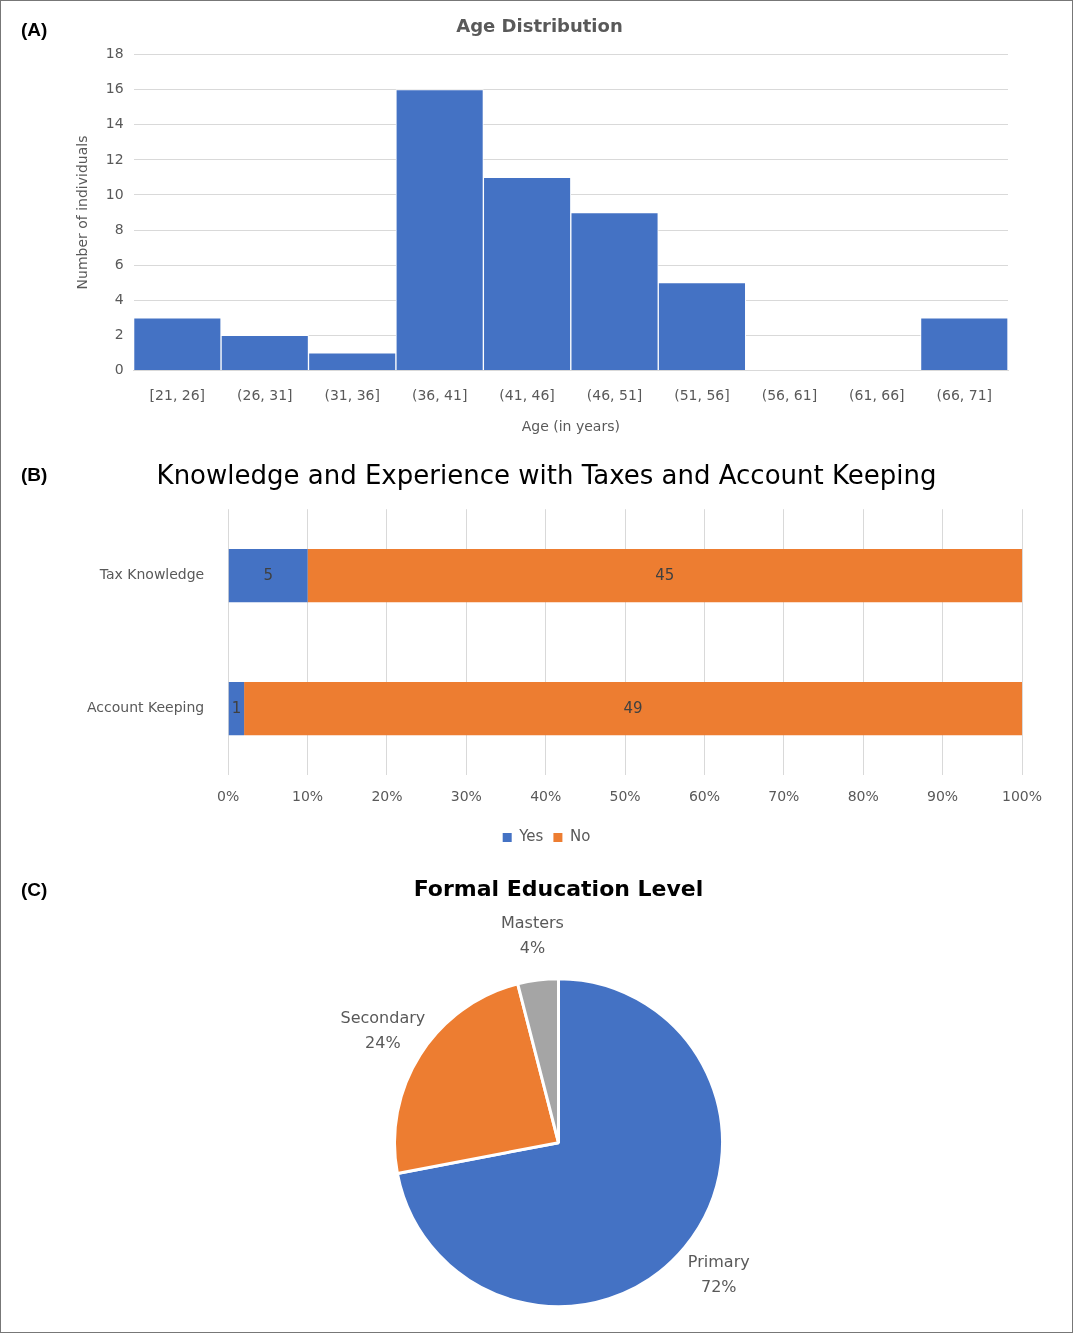  Describe the element at coordinates (718, 1287) in the screenshot. I see `data-label: 72%` at that location.